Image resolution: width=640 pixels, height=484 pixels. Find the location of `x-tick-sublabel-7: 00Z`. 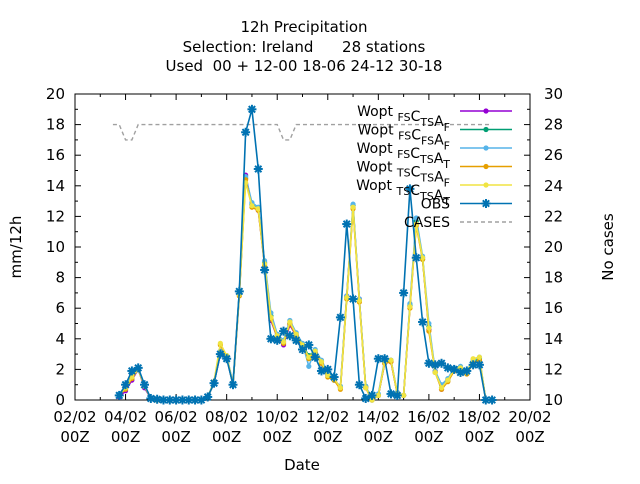

x-tick-sublabel-7: 00Z is located at coordinates (428, 437).